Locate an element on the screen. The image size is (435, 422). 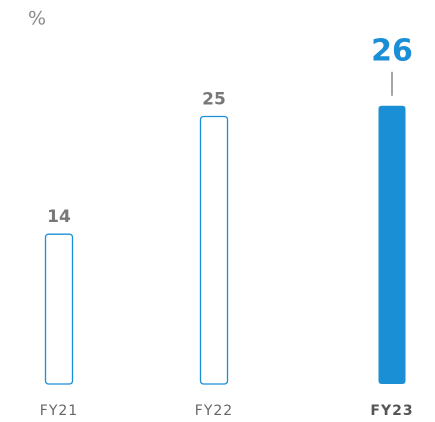
value-label: 25 is located at coordinates (214, 100).